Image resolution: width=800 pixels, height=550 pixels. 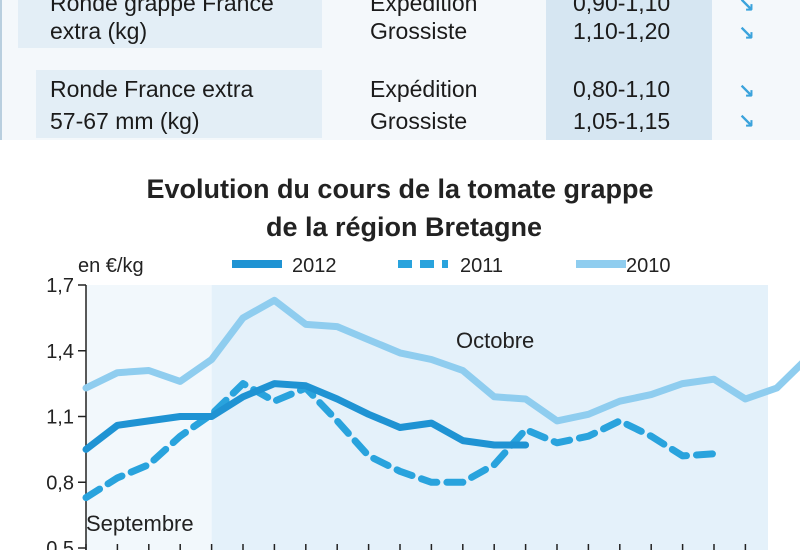 What do you see at coordinates (125, 121) in the screenshot?
I see `product-name-line2: 57-67 mm (kg)` at bounding box center [125, 121].